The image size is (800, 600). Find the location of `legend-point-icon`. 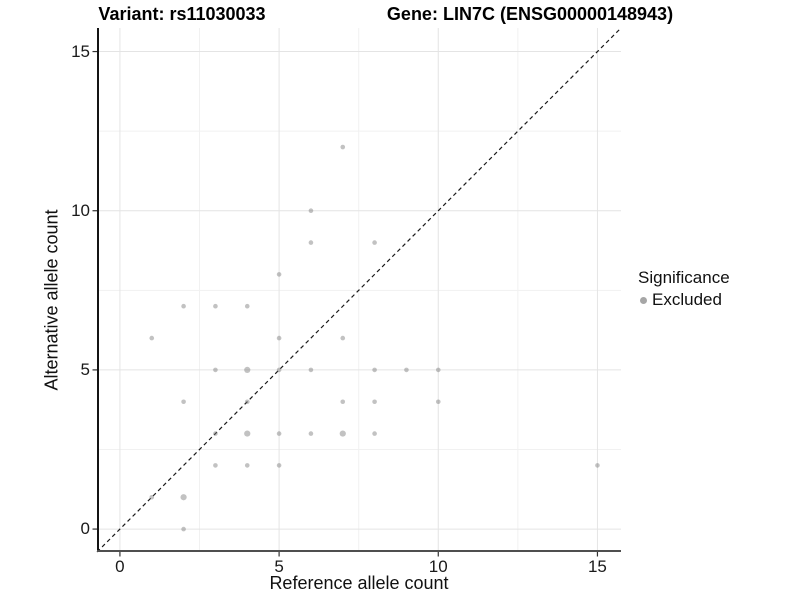

legend-point-icon is located at coordinates (643, 300).